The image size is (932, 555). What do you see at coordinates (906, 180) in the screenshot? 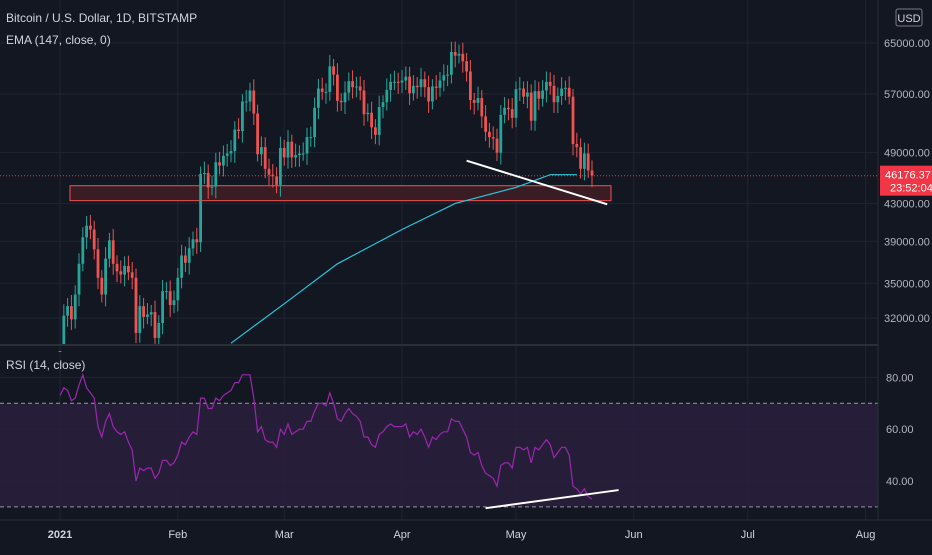
I see `current-price-box` at bounding box center [906, 180].